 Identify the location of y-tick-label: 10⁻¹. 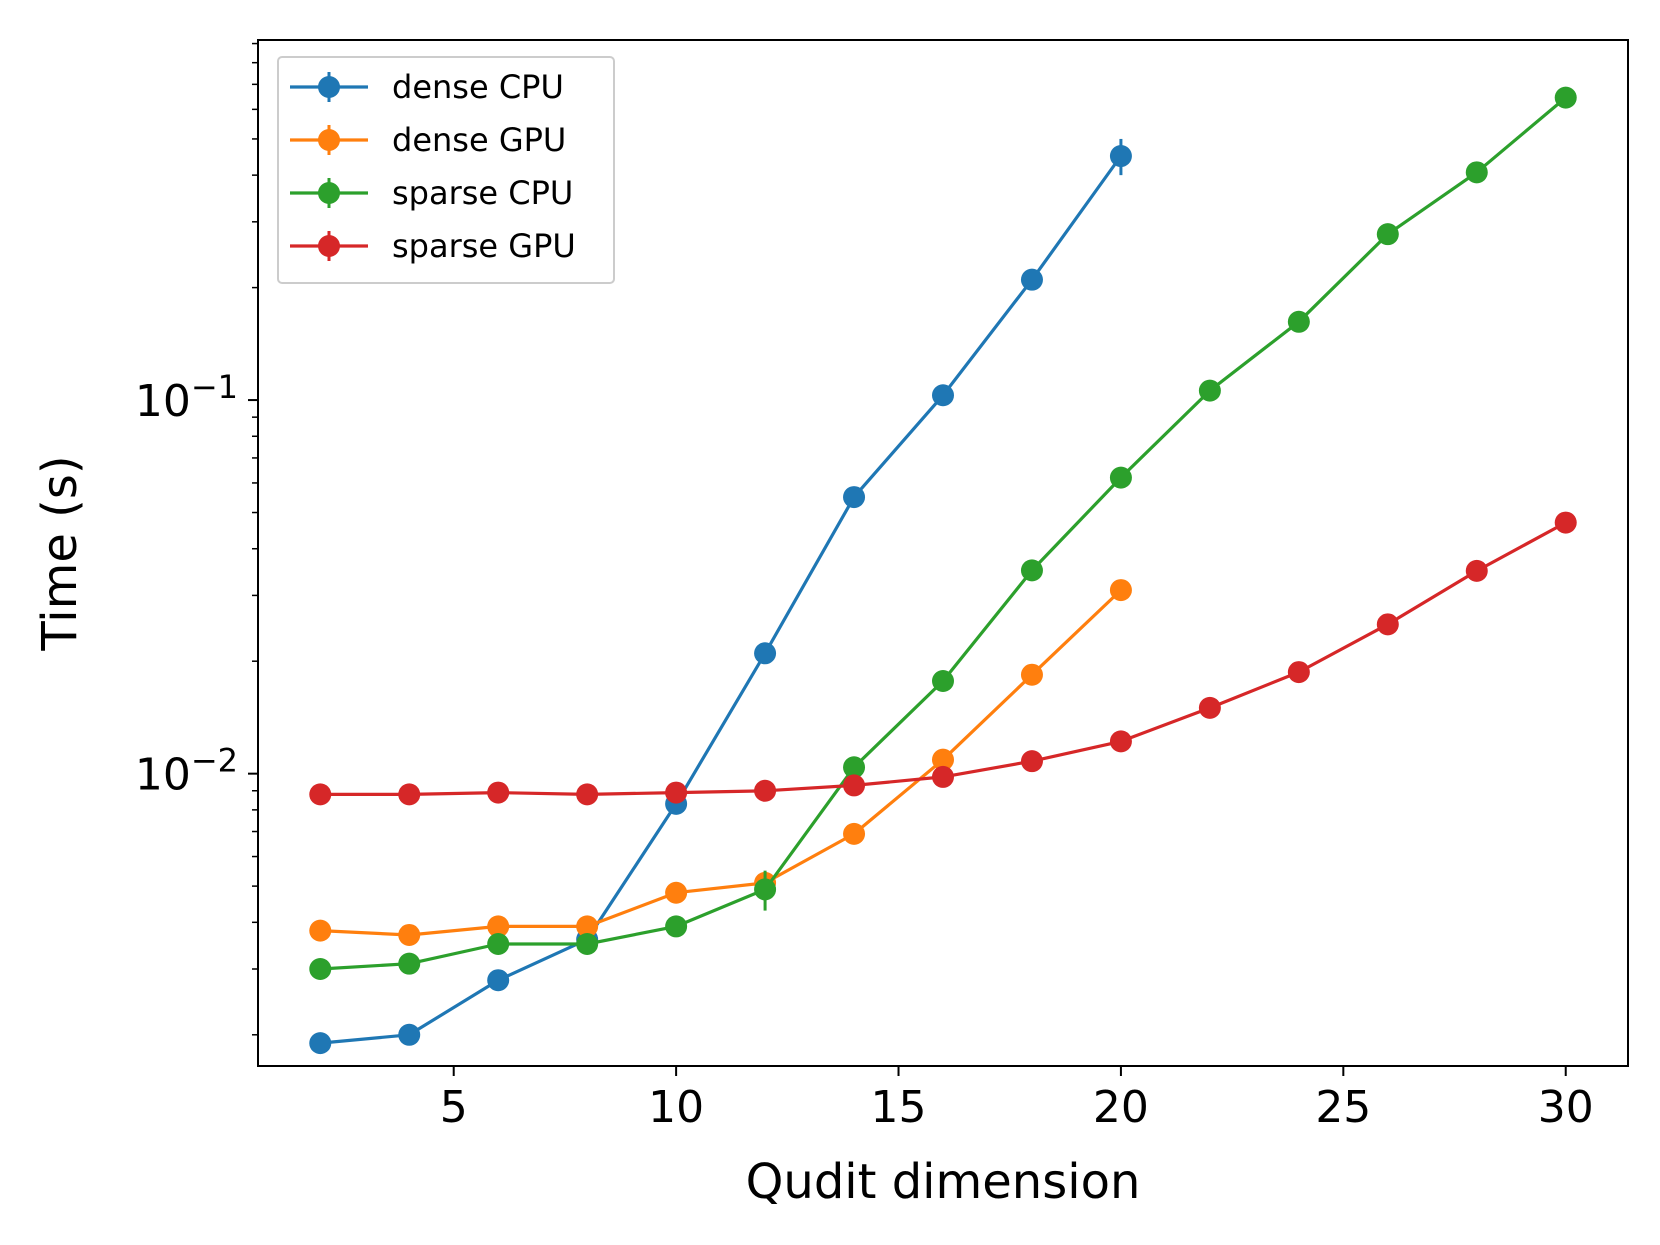
(186, 397).